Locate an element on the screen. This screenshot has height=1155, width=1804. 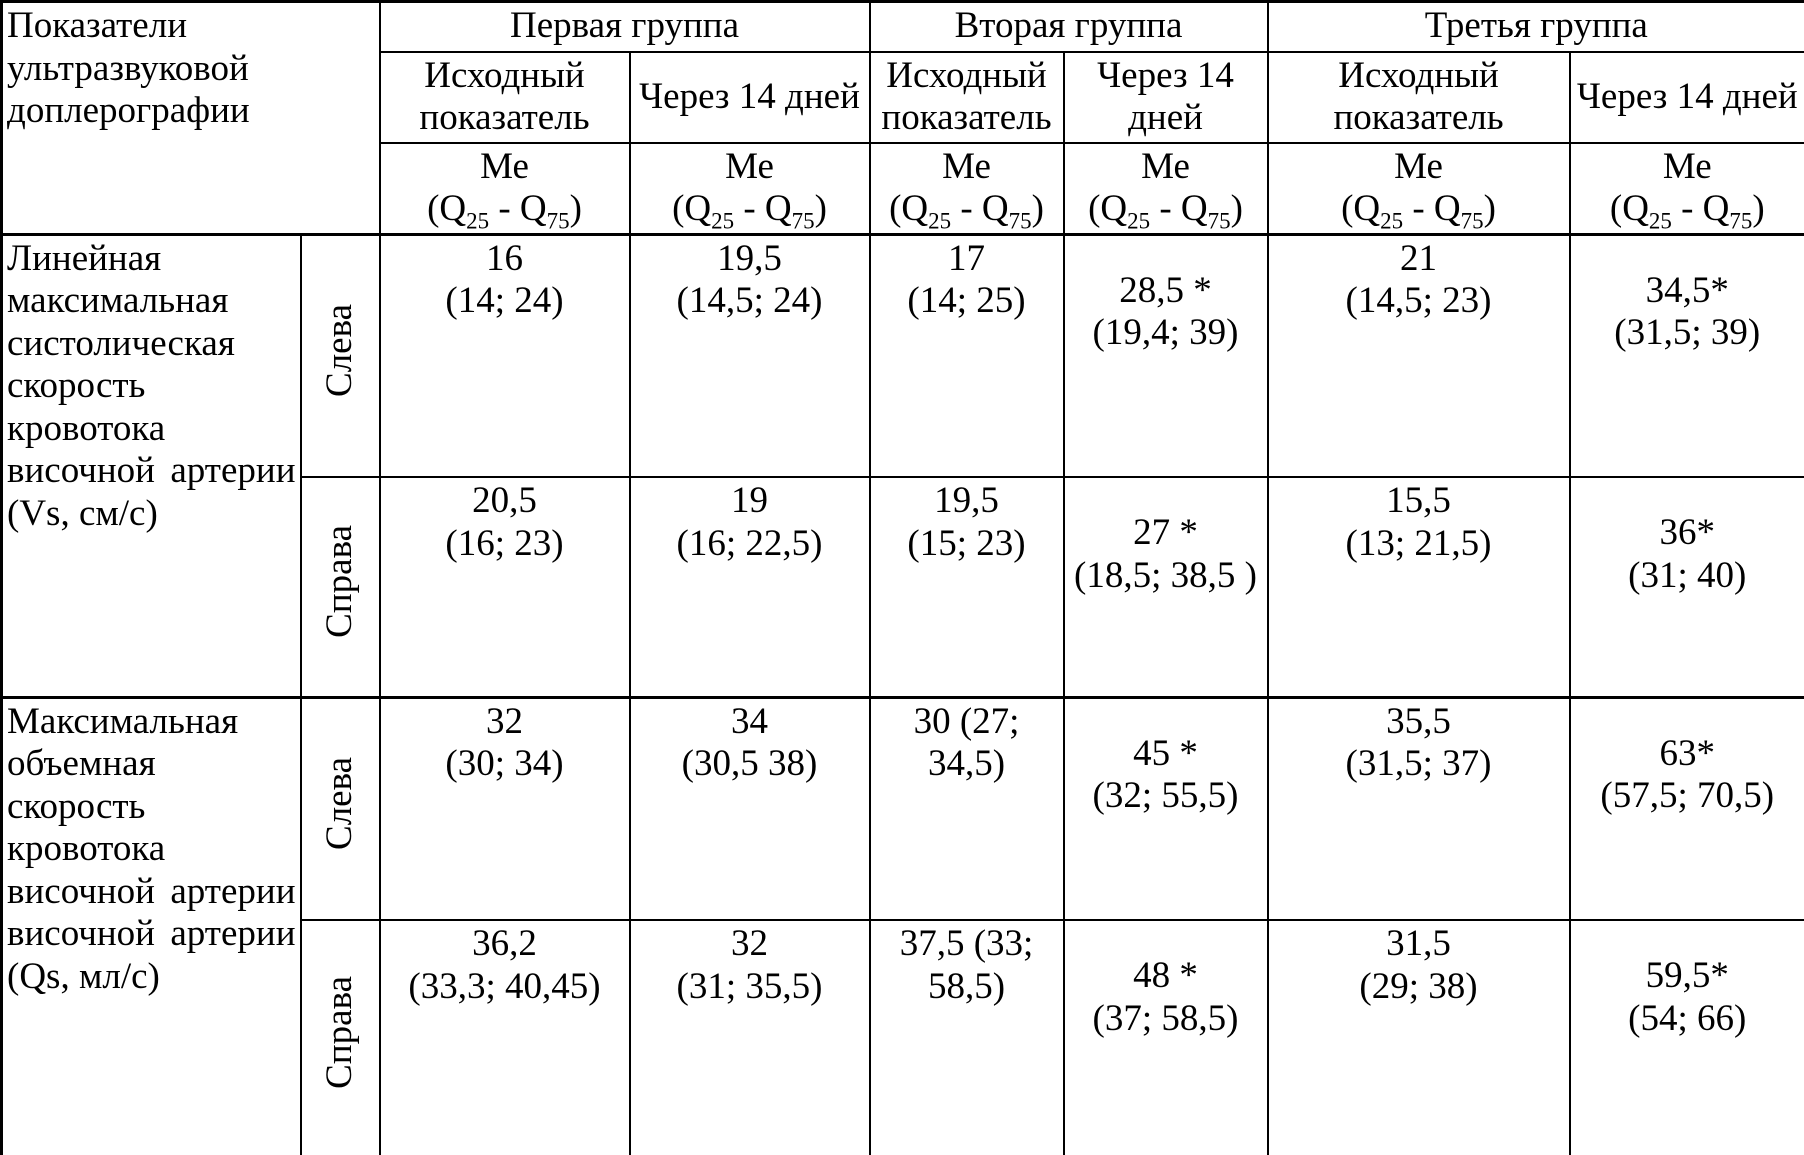
median-value: 27 * is located at coordinates (1165, 533).